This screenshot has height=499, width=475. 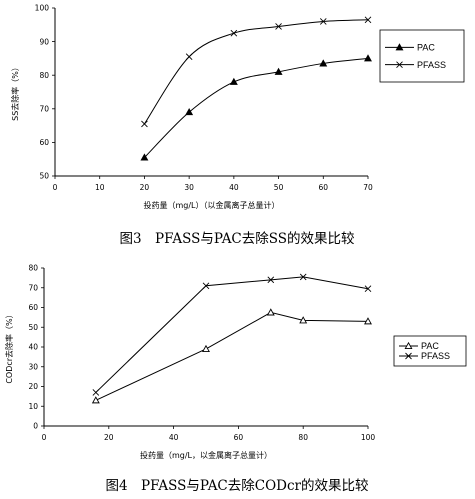 What do you see at coordinates (42, 8) in the screenshot?
I see `y-tick-label: 100` at bounding box center [42, 8].